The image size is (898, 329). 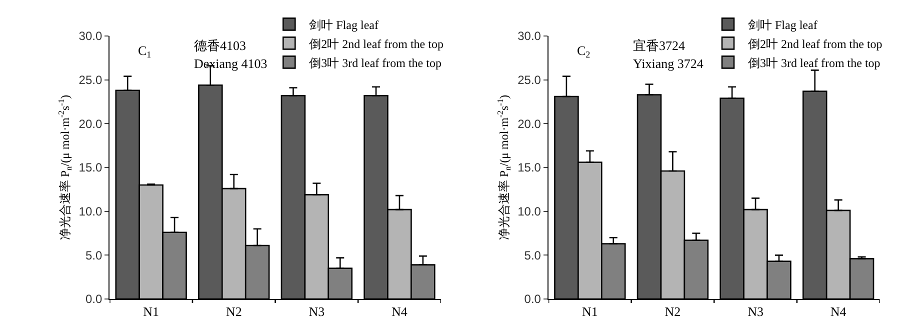 I want to click on annotation: C$_{1}$, so click(x=145, y=51).